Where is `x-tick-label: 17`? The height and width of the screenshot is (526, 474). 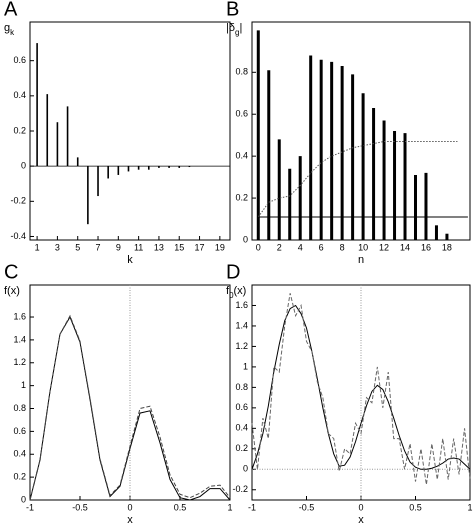 x-tick-label: 17 is located at coordinates (200, 247).